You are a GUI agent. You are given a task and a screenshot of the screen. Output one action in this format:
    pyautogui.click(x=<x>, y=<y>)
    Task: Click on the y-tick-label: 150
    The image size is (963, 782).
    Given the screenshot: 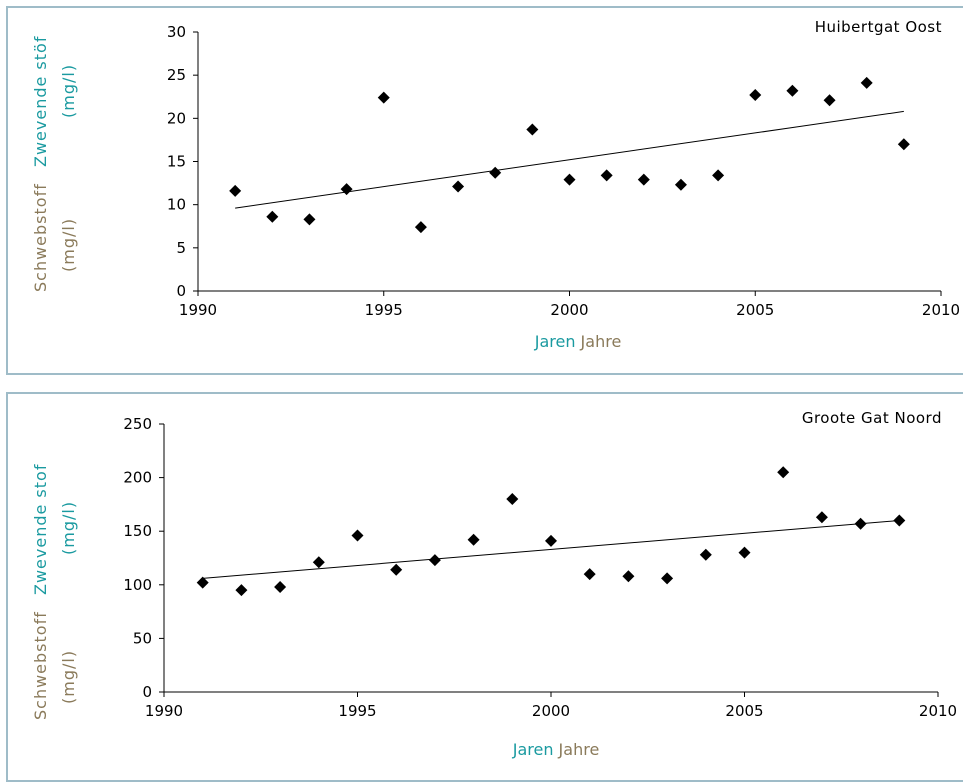 What is the action you would take?
    pyautogui.click(x=137, y=531)
    